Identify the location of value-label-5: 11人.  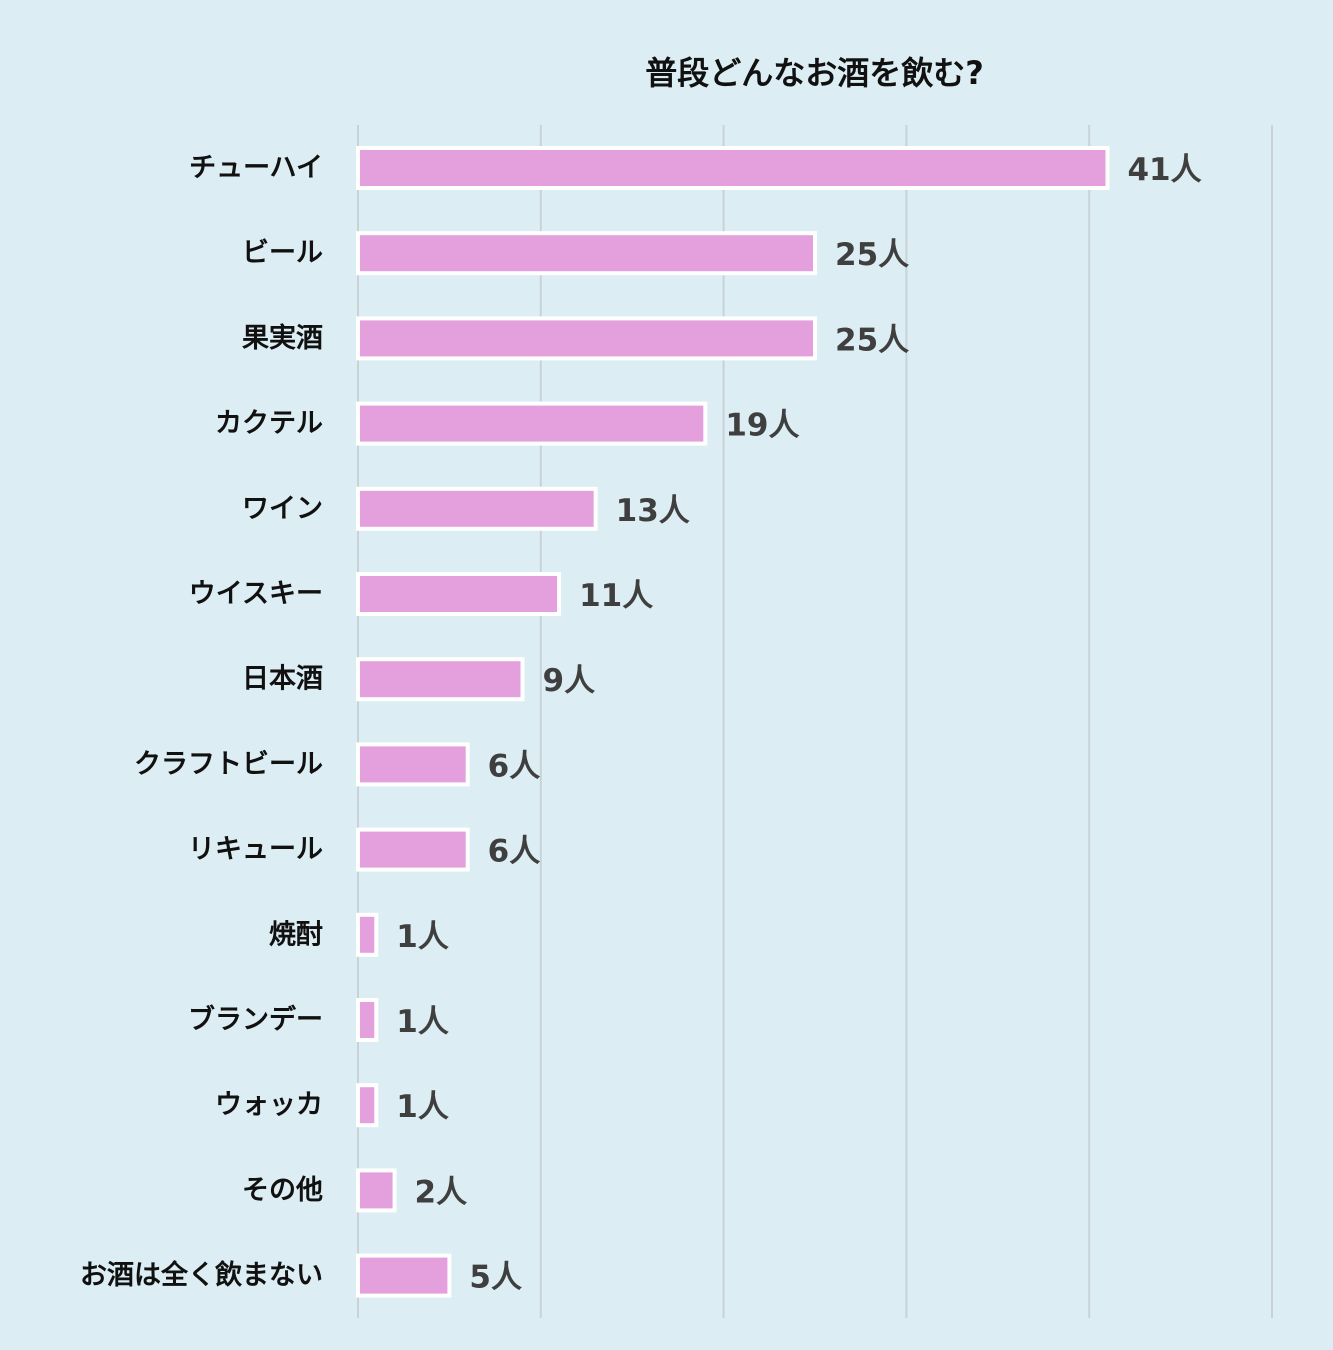
(616, 596).